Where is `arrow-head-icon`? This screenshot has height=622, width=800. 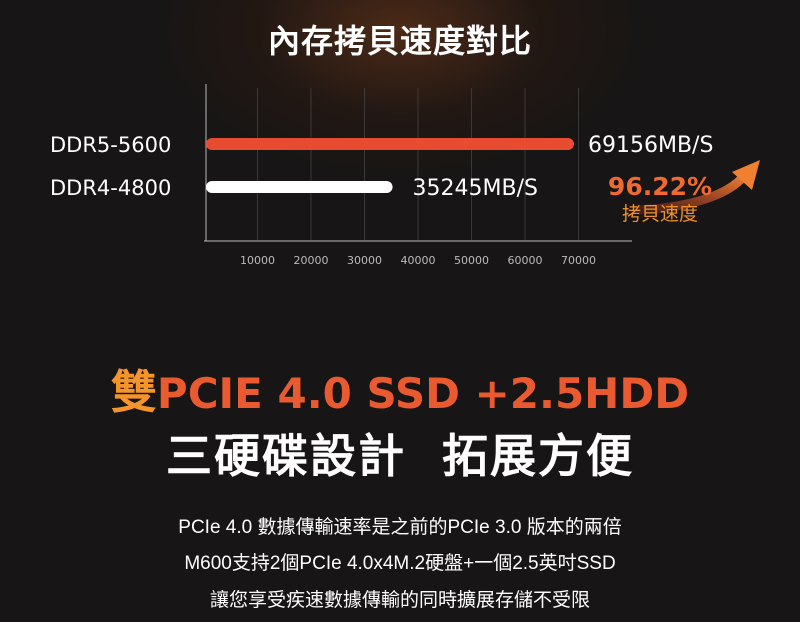 arrow-head-icon is located at coordinates (746, 175).